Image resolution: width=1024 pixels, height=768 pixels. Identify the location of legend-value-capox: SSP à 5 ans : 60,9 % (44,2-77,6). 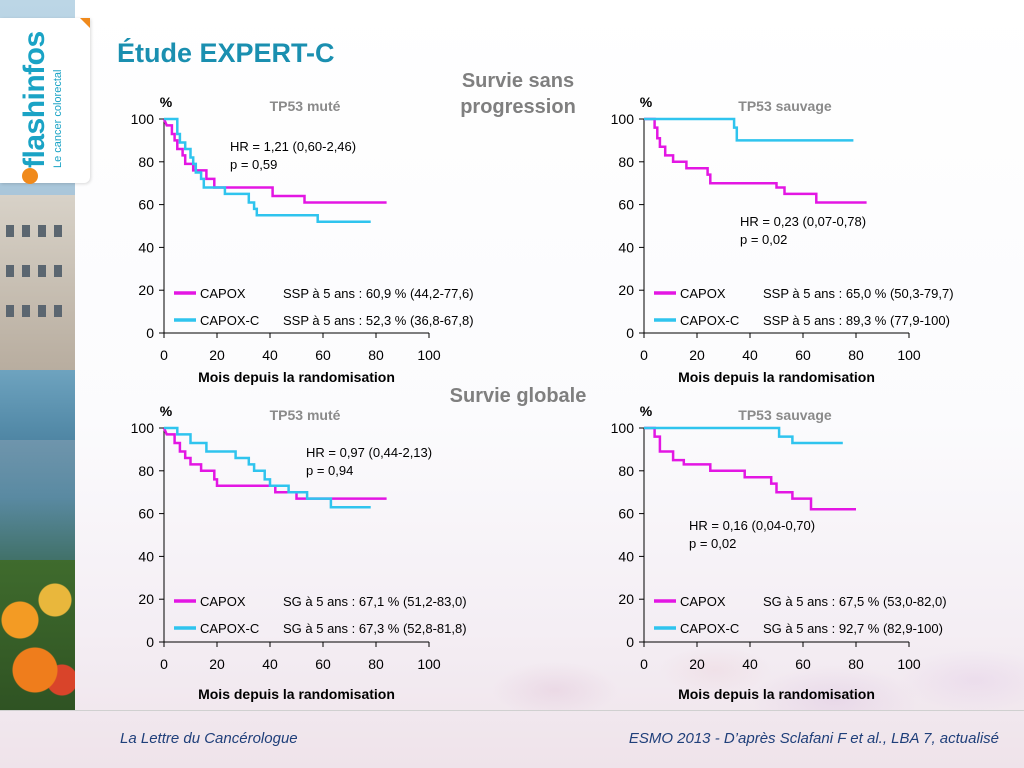
(378, 293).